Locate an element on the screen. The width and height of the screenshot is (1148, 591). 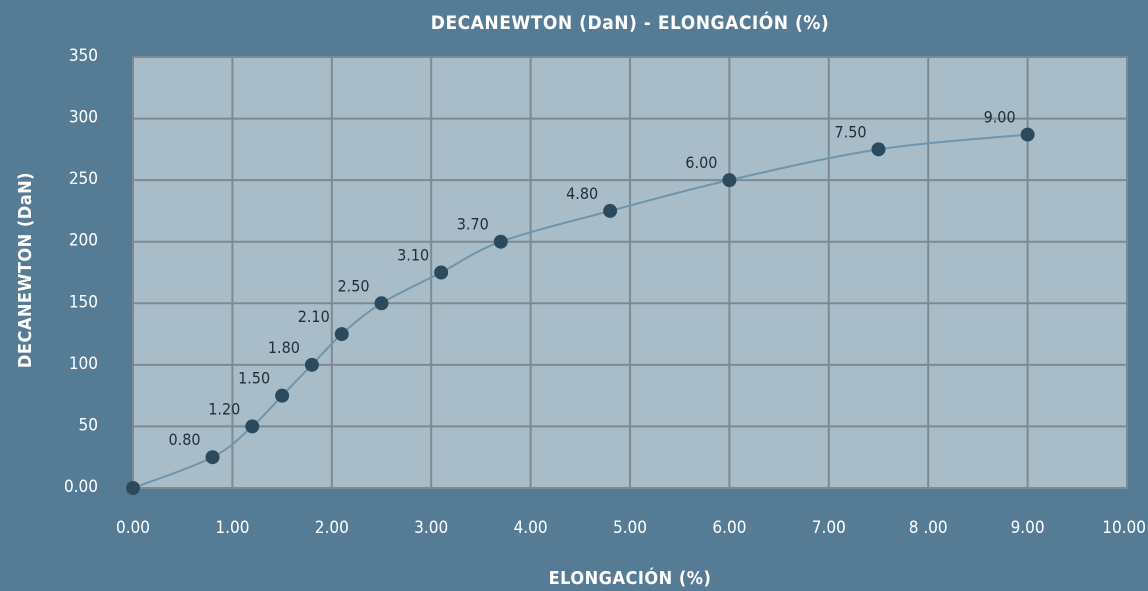
chart-title: DECANEWTON (DaN) - ELONGACIÓN (%) is located at coordinates (630, 22).